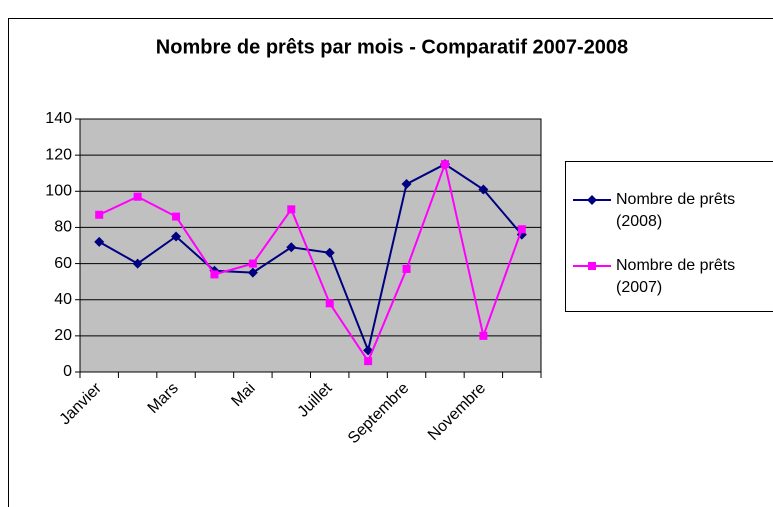 The image size is (773, 507). Describe the element at coordinates (676, 276) in the screenshot. I see `legend-label: Nombre de prêts (2007)` at that location.